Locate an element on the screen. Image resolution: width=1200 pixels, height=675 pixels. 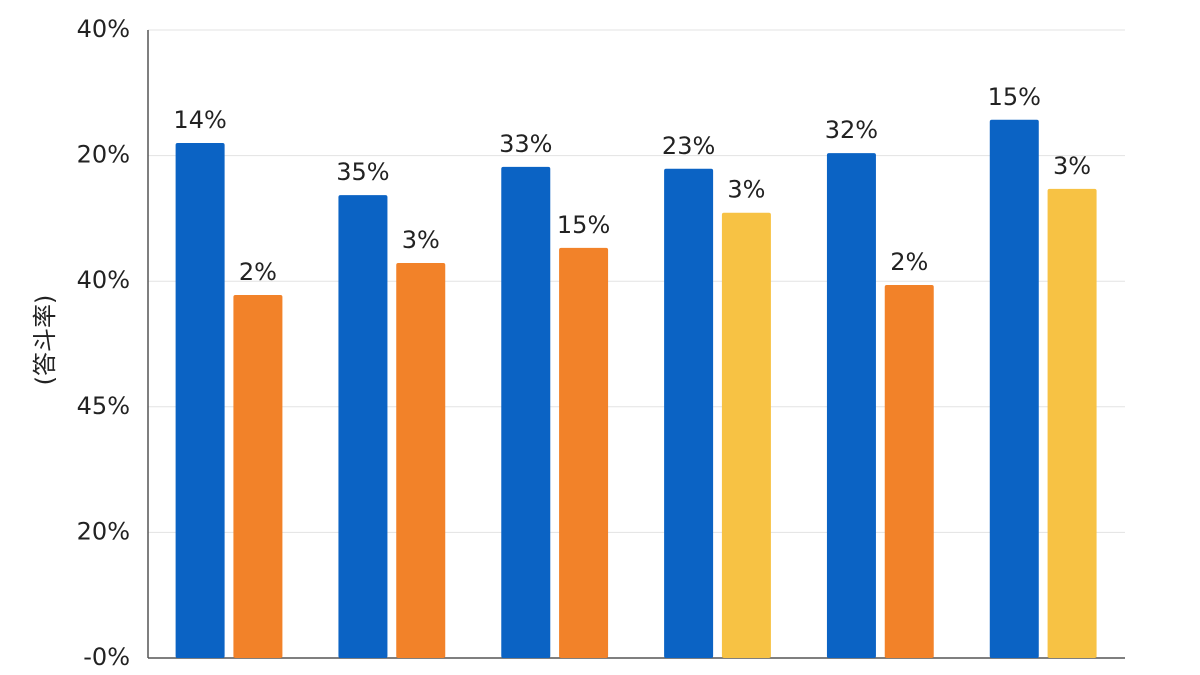
value-label: 35% is located at coordinates (362, 172).